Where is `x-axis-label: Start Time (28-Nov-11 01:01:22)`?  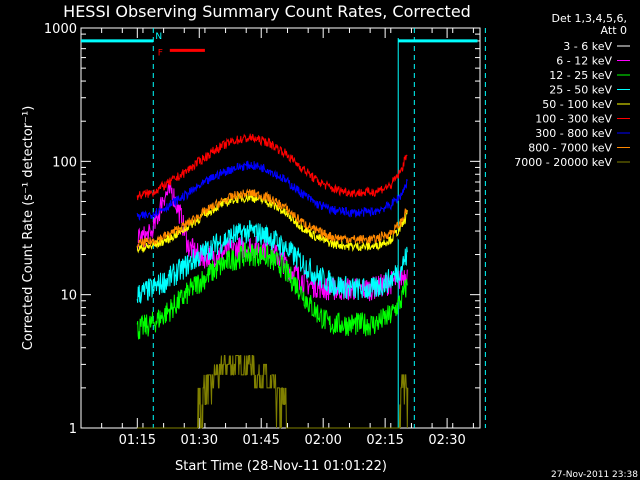 x-axis-label: Start Time (28-Nov-11 01:01:22) is located at coordinates (281, 466).